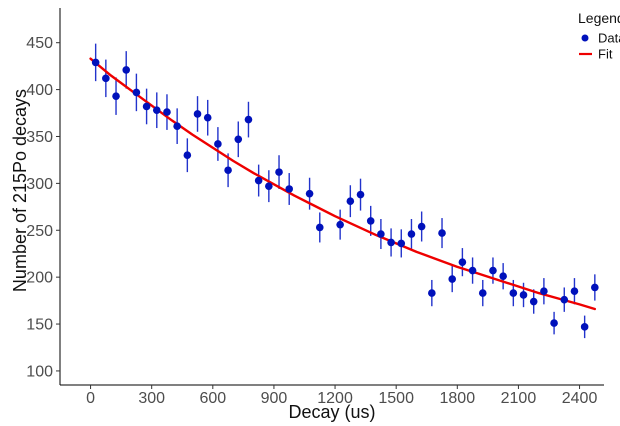  What do you see at coordinates (39, 137) in the screenshot?
I see `y-tick-label: 350` at bounding box center [39, 137].